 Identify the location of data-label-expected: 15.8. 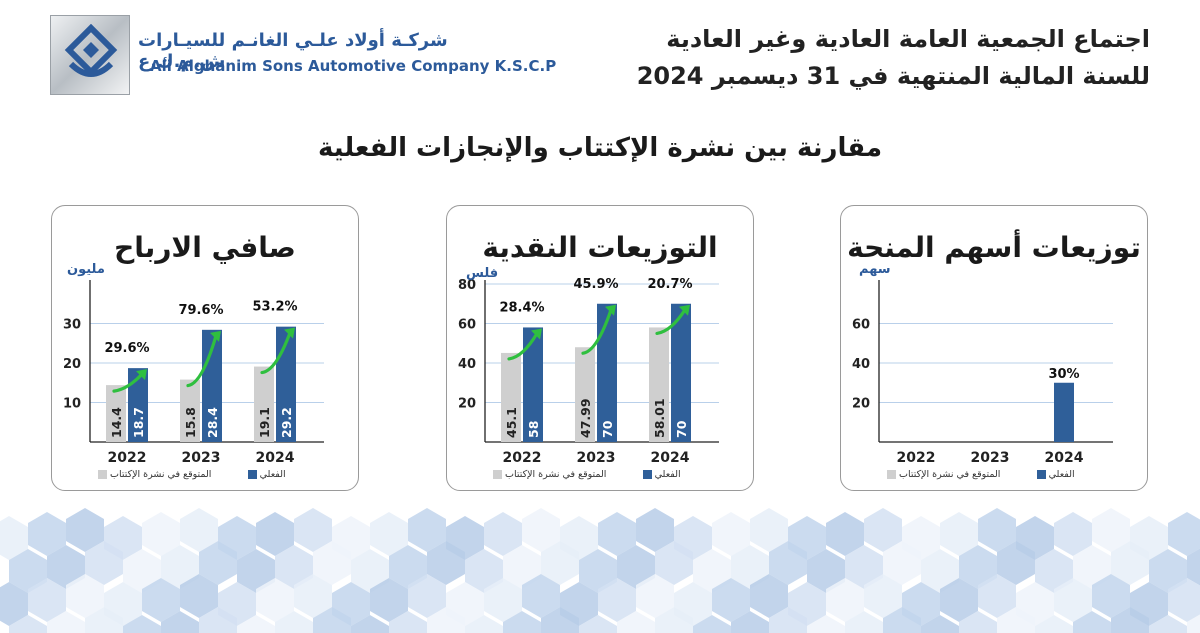
(190, 422).